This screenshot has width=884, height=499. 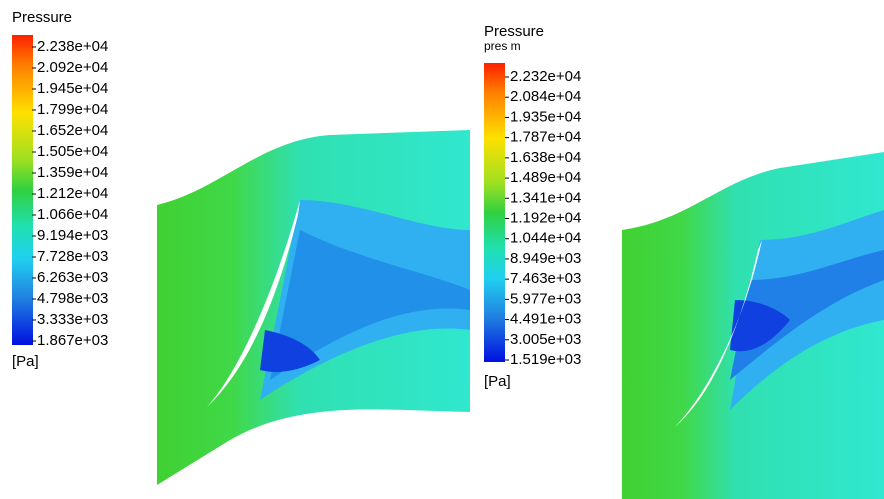 I want to click on legend-label: 7.728e+03, so click(x=72, y=256).